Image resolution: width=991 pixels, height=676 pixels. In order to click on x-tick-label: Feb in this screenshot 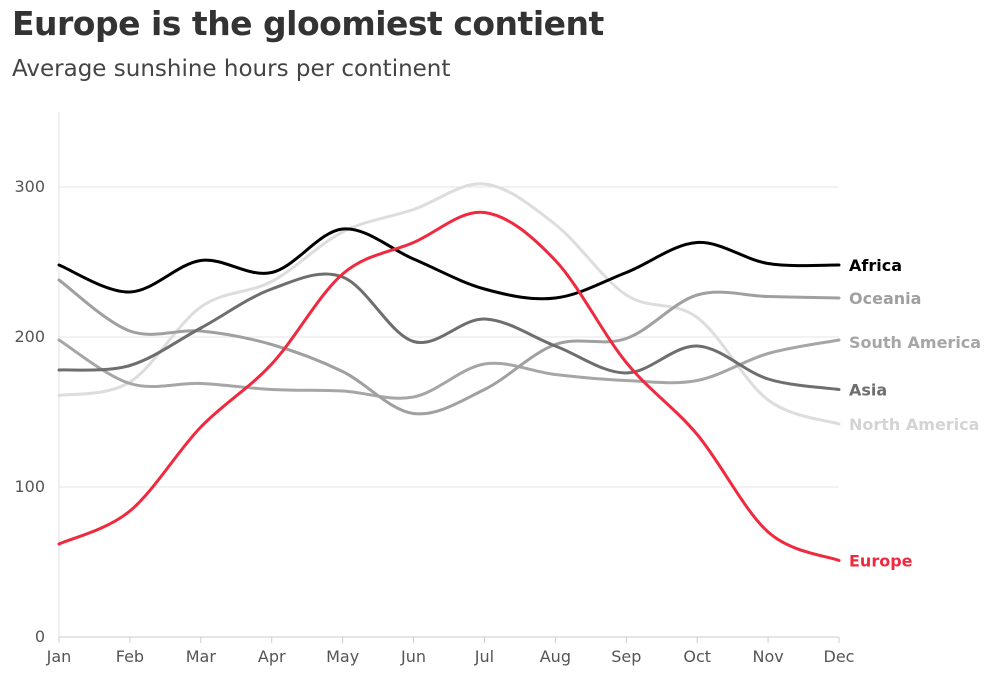, I will do `click(130, 656)`.